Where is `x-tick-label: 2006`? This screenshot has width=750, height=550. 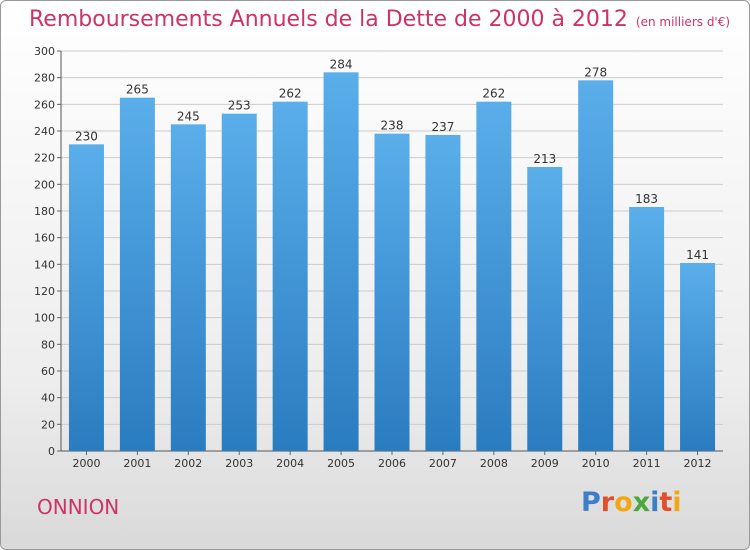
x-tick-label: 2006 is located at coordinates (392, 463).